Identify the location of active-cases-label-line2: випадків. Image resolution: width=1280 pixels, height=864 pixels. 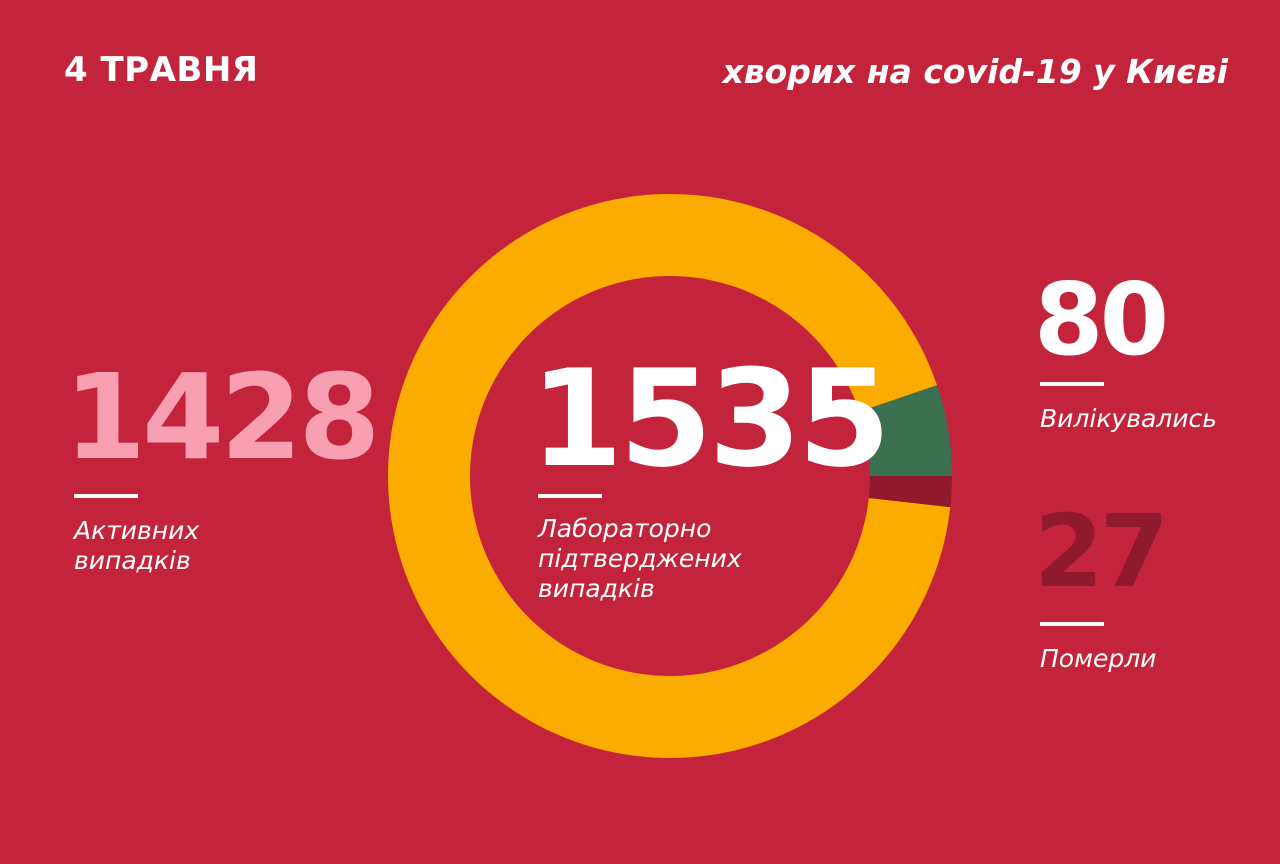
(132, 560).